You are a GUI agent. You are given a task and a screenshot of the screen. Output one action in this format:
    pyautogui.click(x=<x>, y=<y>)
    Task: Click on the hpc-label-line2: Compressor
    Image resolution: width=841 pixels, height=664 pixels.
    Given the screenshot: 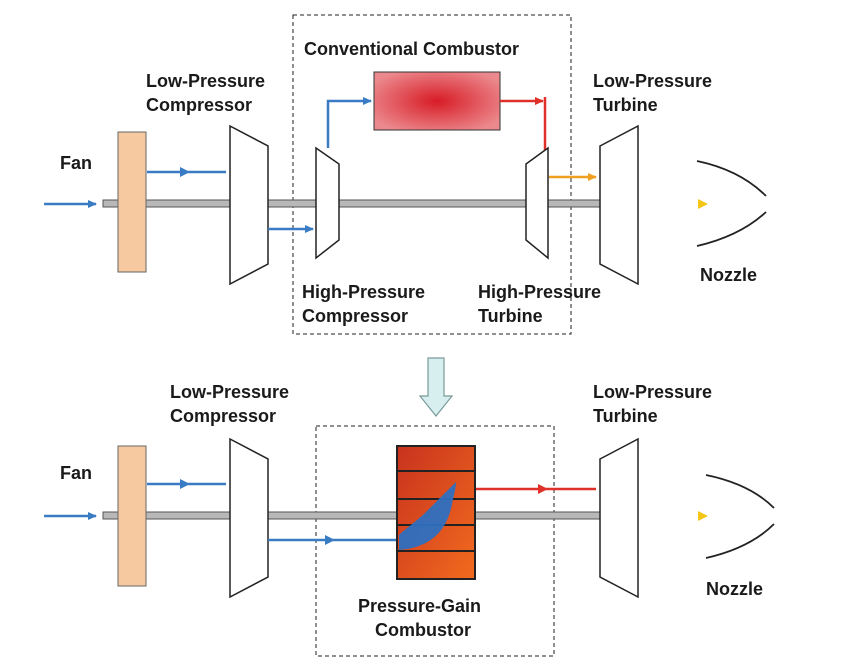 What is the action you would take?
    pyautogui.click(x=355, y=316)
    